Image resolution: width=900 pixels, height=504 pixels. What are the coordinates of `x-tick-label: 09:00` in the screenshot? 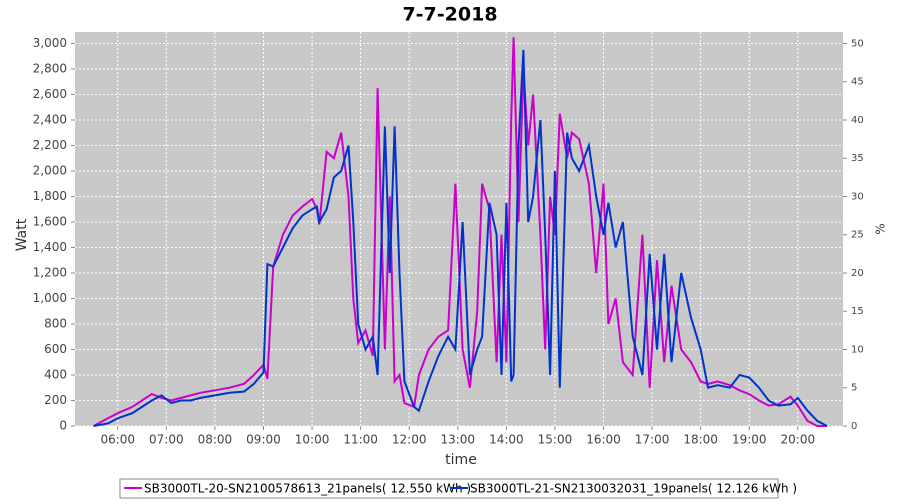 It's located at (263, 440).